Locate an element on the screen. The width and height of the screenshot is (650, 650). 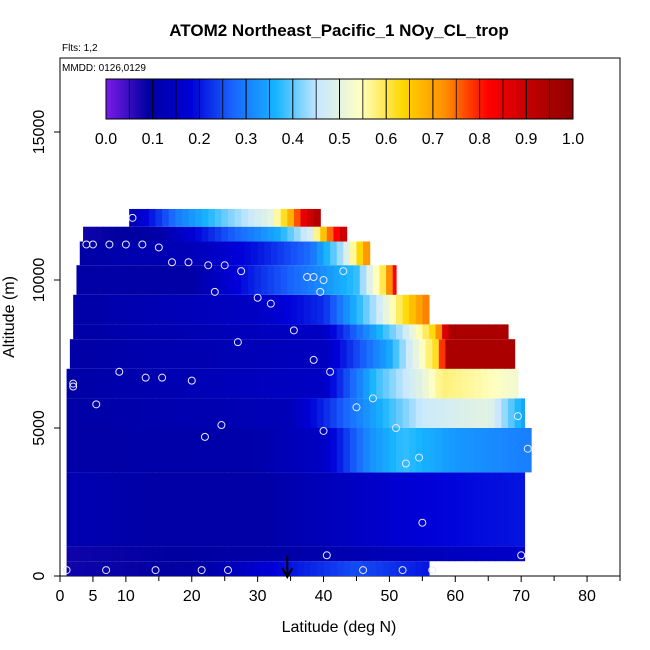
colorbar-tick-label: 0.4 is located at coordinates (293, 139).